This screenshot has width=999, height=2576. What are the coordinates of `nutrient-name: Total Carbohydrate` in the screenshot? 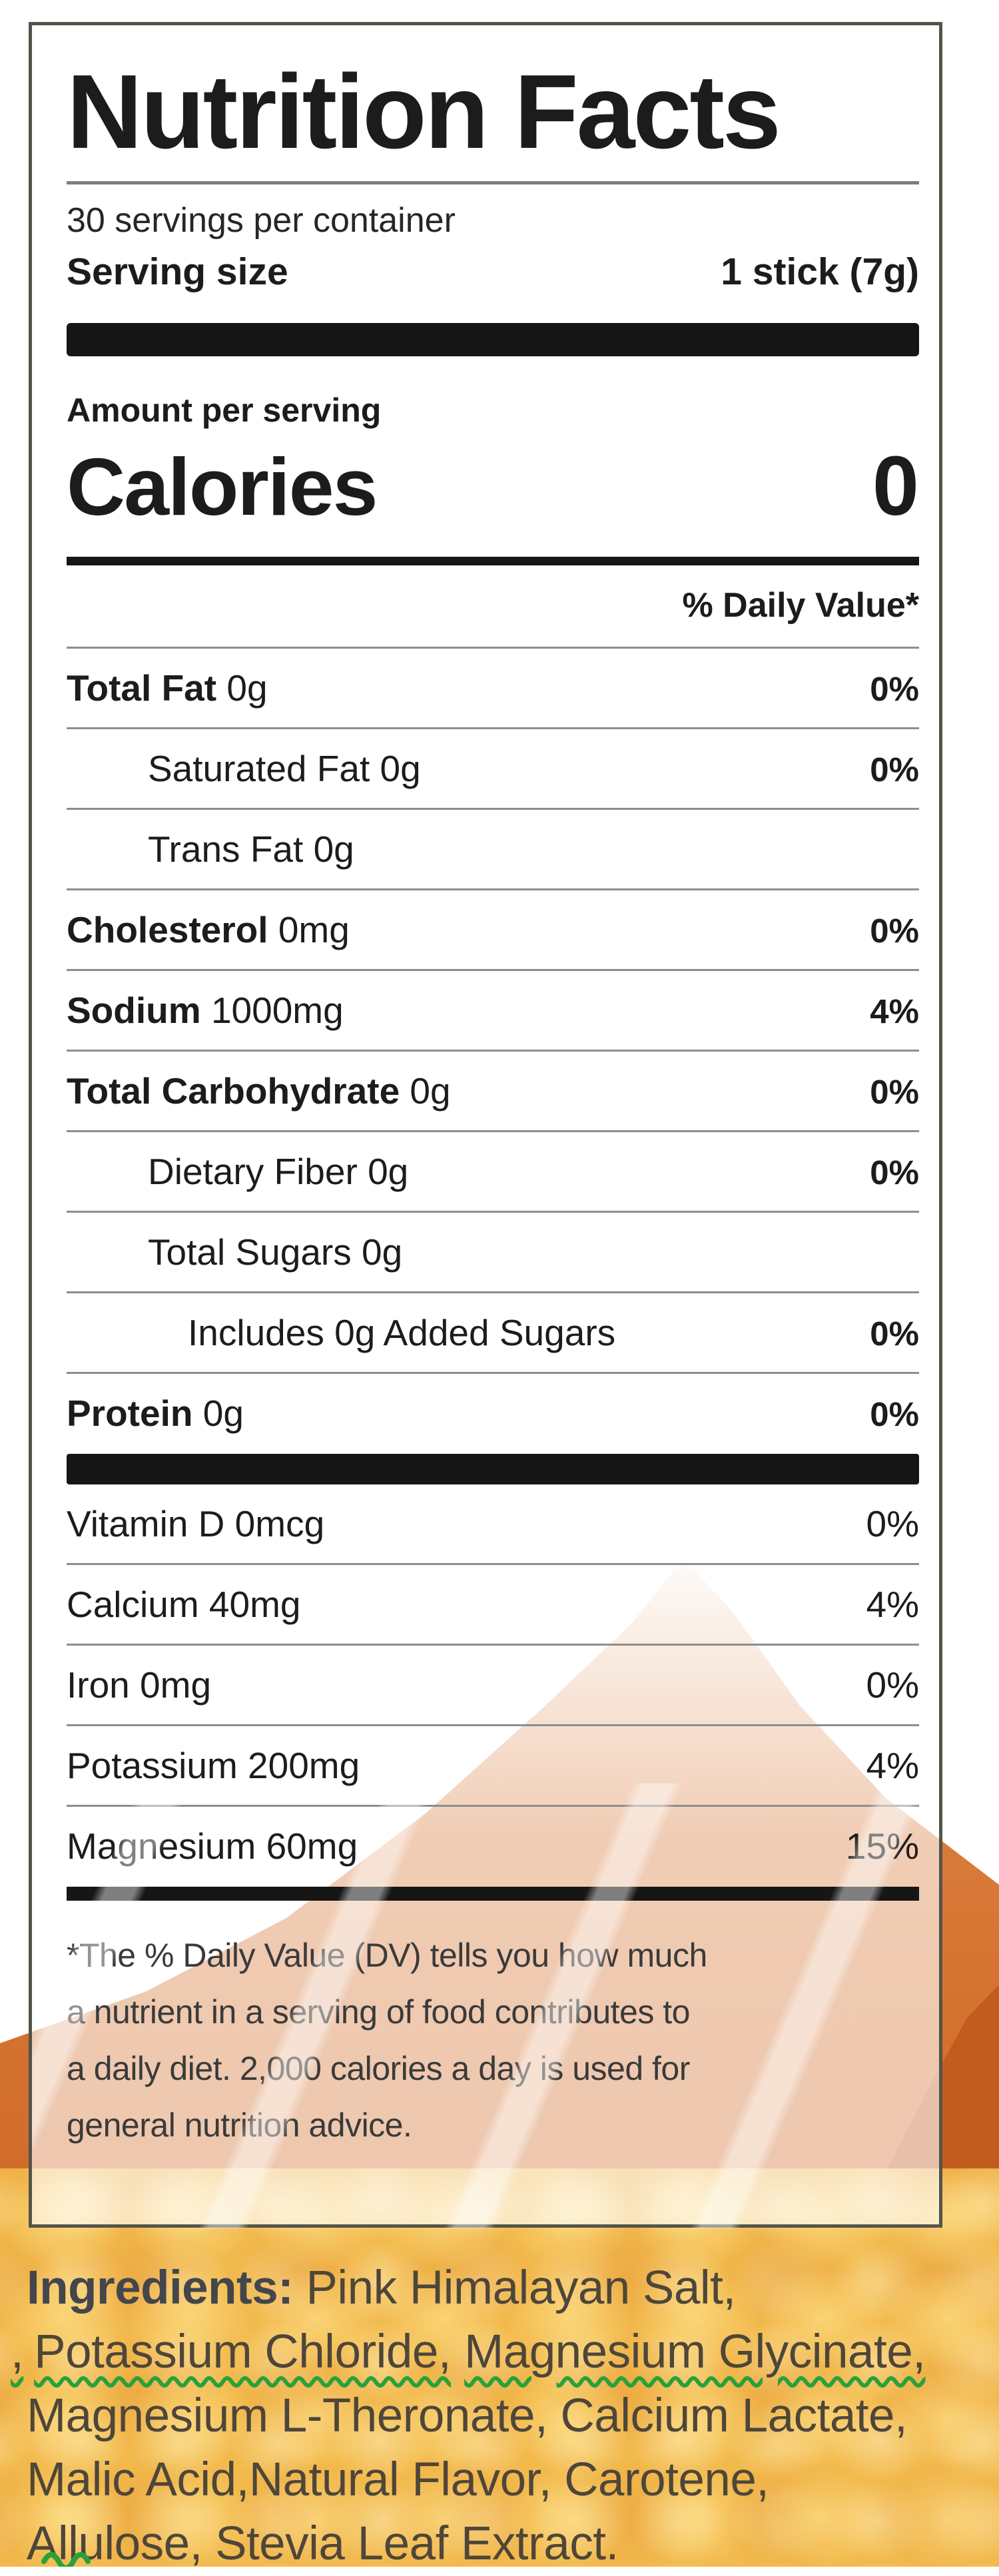 It's located at (233, 1091).